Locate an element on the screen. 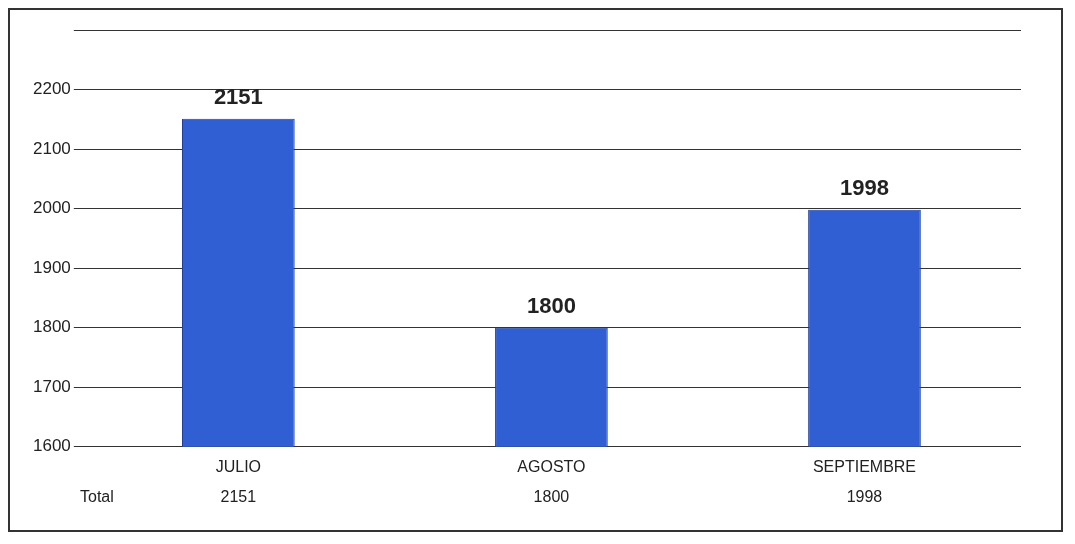 This screenshot has width=1075, height=544. y-tick-label: 1600 is located at coordinates (51, 446).